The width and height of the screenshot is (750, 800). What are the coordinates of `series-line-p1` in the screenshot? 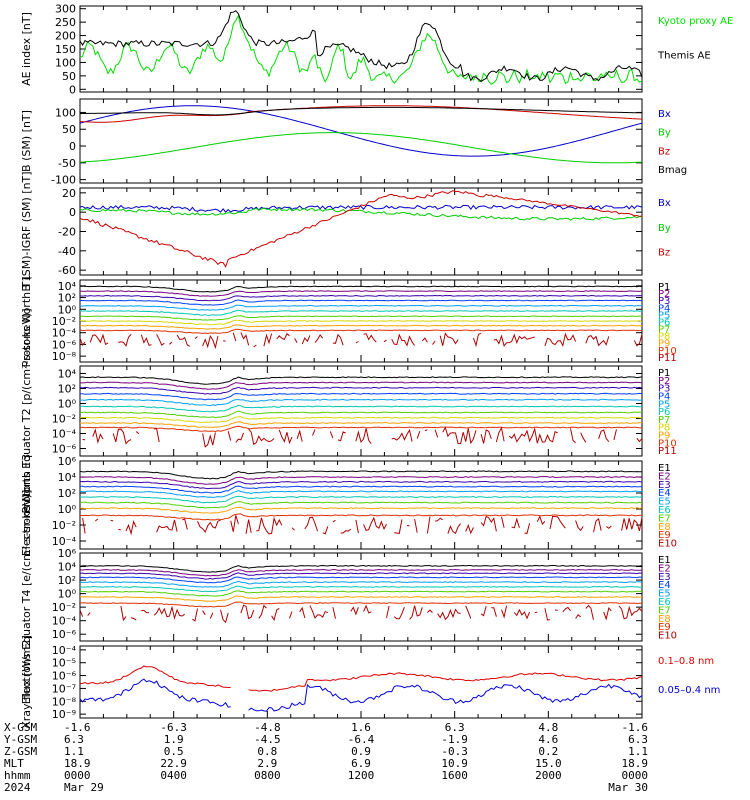 It's located at (361, 380).